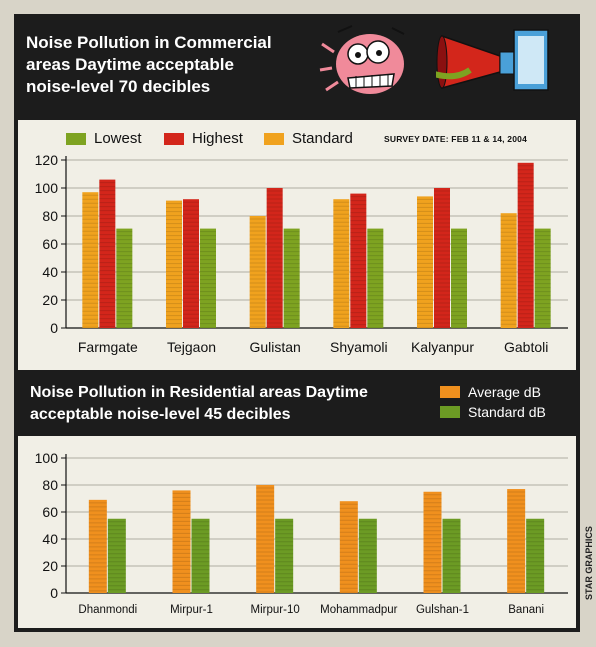  I want to click on legend-lowest-label: Lowest, so click(118, 138).